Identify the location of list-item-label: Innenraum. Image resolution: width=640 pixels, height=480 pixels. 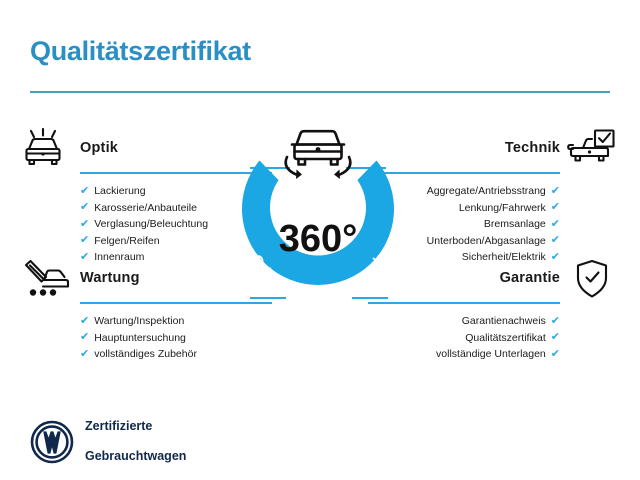
(119, 257).